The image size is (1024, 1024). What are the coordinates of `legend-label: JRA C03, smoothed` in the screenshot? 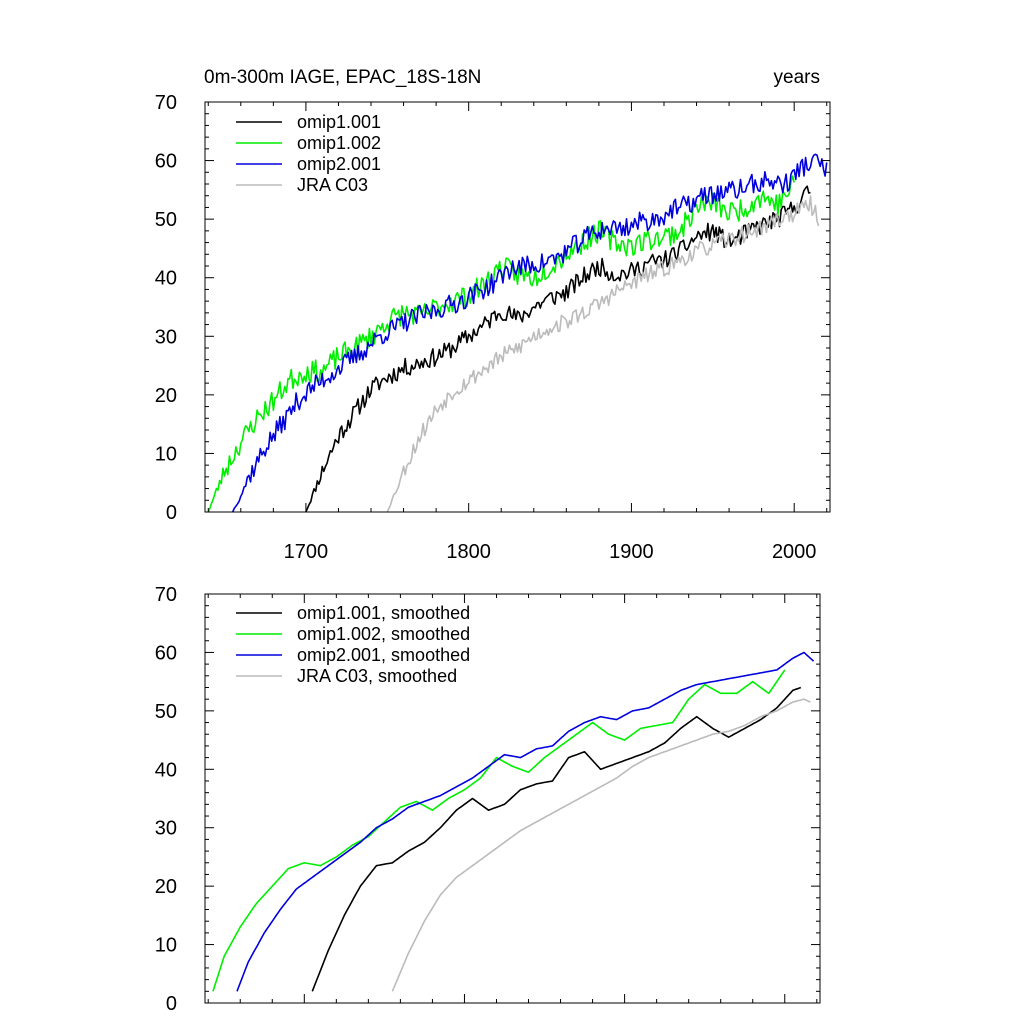 It's located at (377, 676).